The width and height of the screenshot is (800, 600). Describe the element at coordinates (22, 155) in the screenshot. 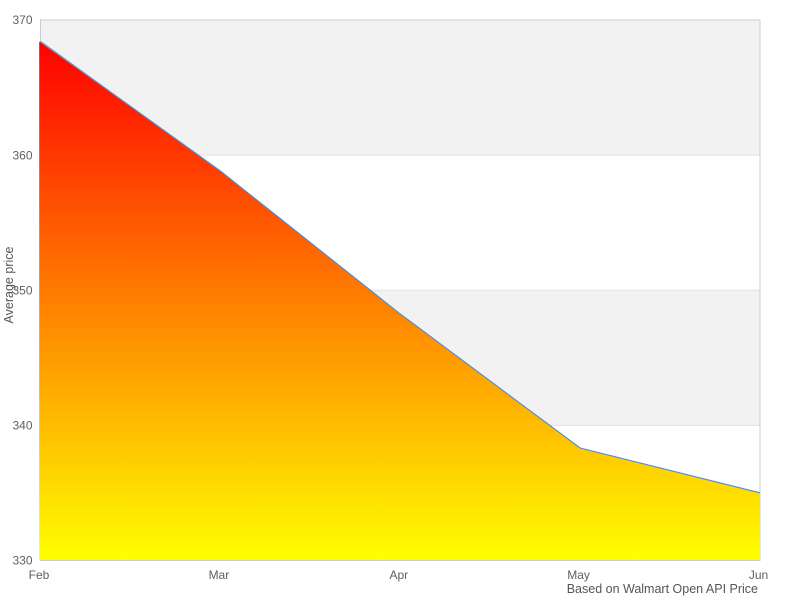

I see `svg-text: 360` at that location.